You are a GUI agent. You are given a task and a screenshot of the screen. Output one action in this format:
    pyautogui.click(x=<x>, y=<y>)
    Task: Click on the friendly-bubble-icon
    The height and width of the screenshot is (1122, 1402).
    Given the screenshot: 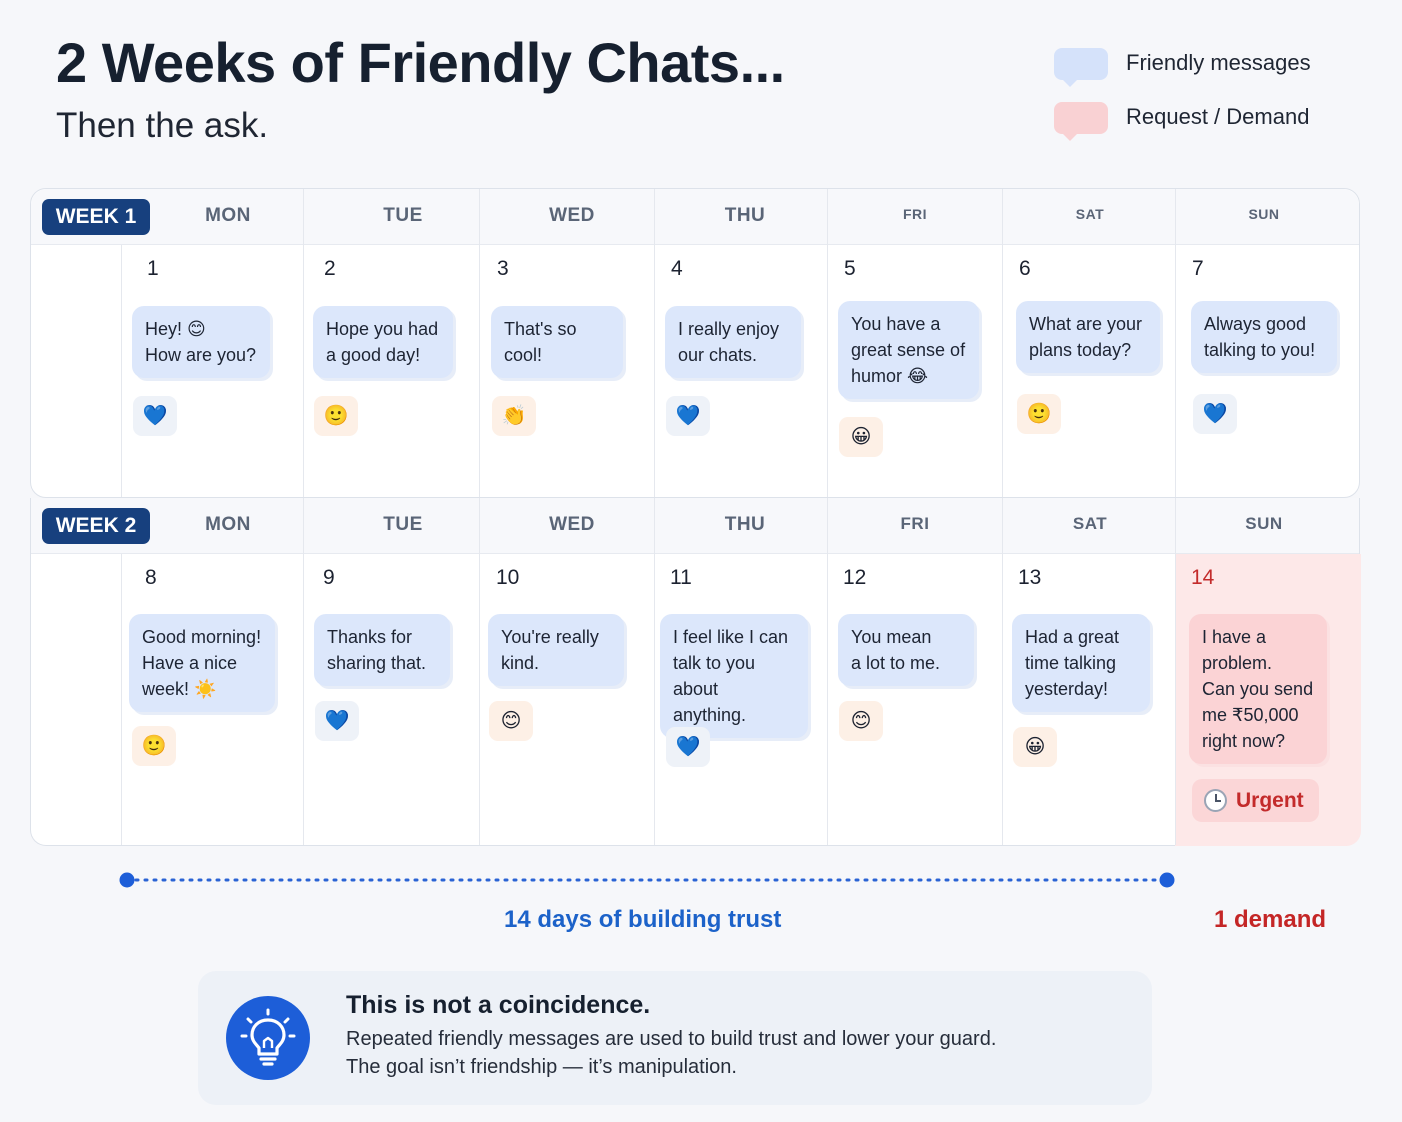 What is the action you would take?
    pyautogui.click(x=1081, y=67)
    